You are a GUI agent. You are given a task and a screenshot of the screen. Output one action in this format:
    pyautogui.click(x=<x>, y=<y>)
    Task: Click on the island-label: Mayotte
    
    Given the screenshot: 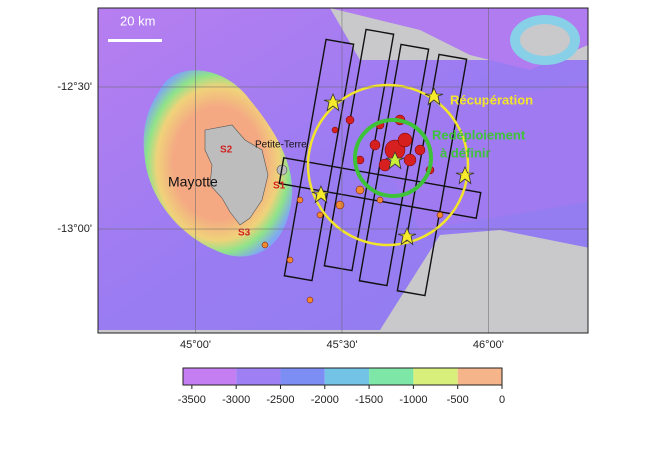 What is the action you would take?
    pyautogui.click(x=193, y=182)
    